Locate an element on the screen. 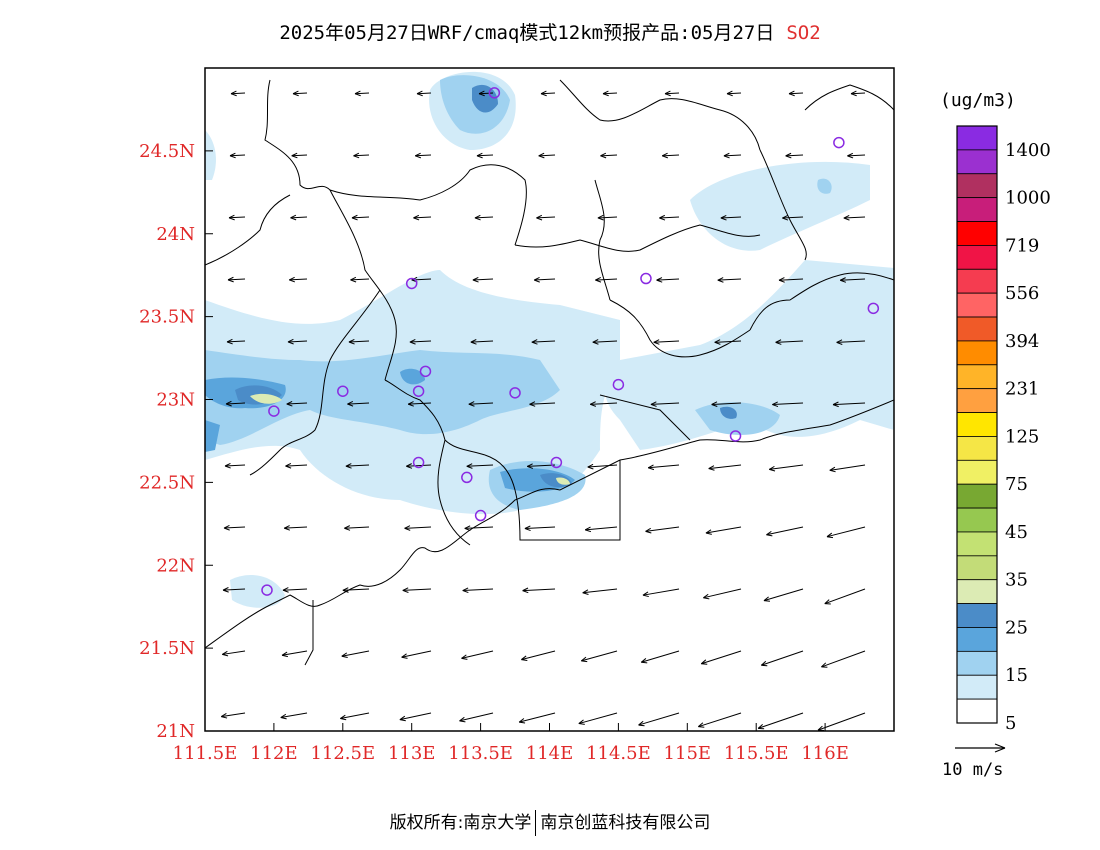  reference-vector-label: 10 m/s is located at coordinates (973, 770).